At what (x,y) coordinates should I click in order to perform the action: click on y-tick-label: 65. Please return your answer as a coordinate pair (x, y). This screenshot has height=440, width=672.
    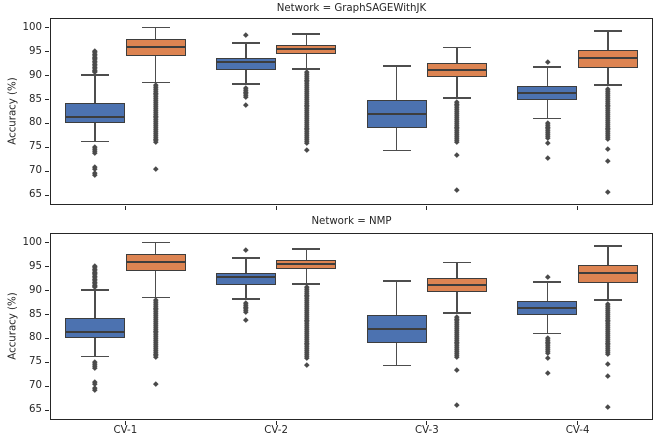
    Looking at the image, I should click on (35, 195).